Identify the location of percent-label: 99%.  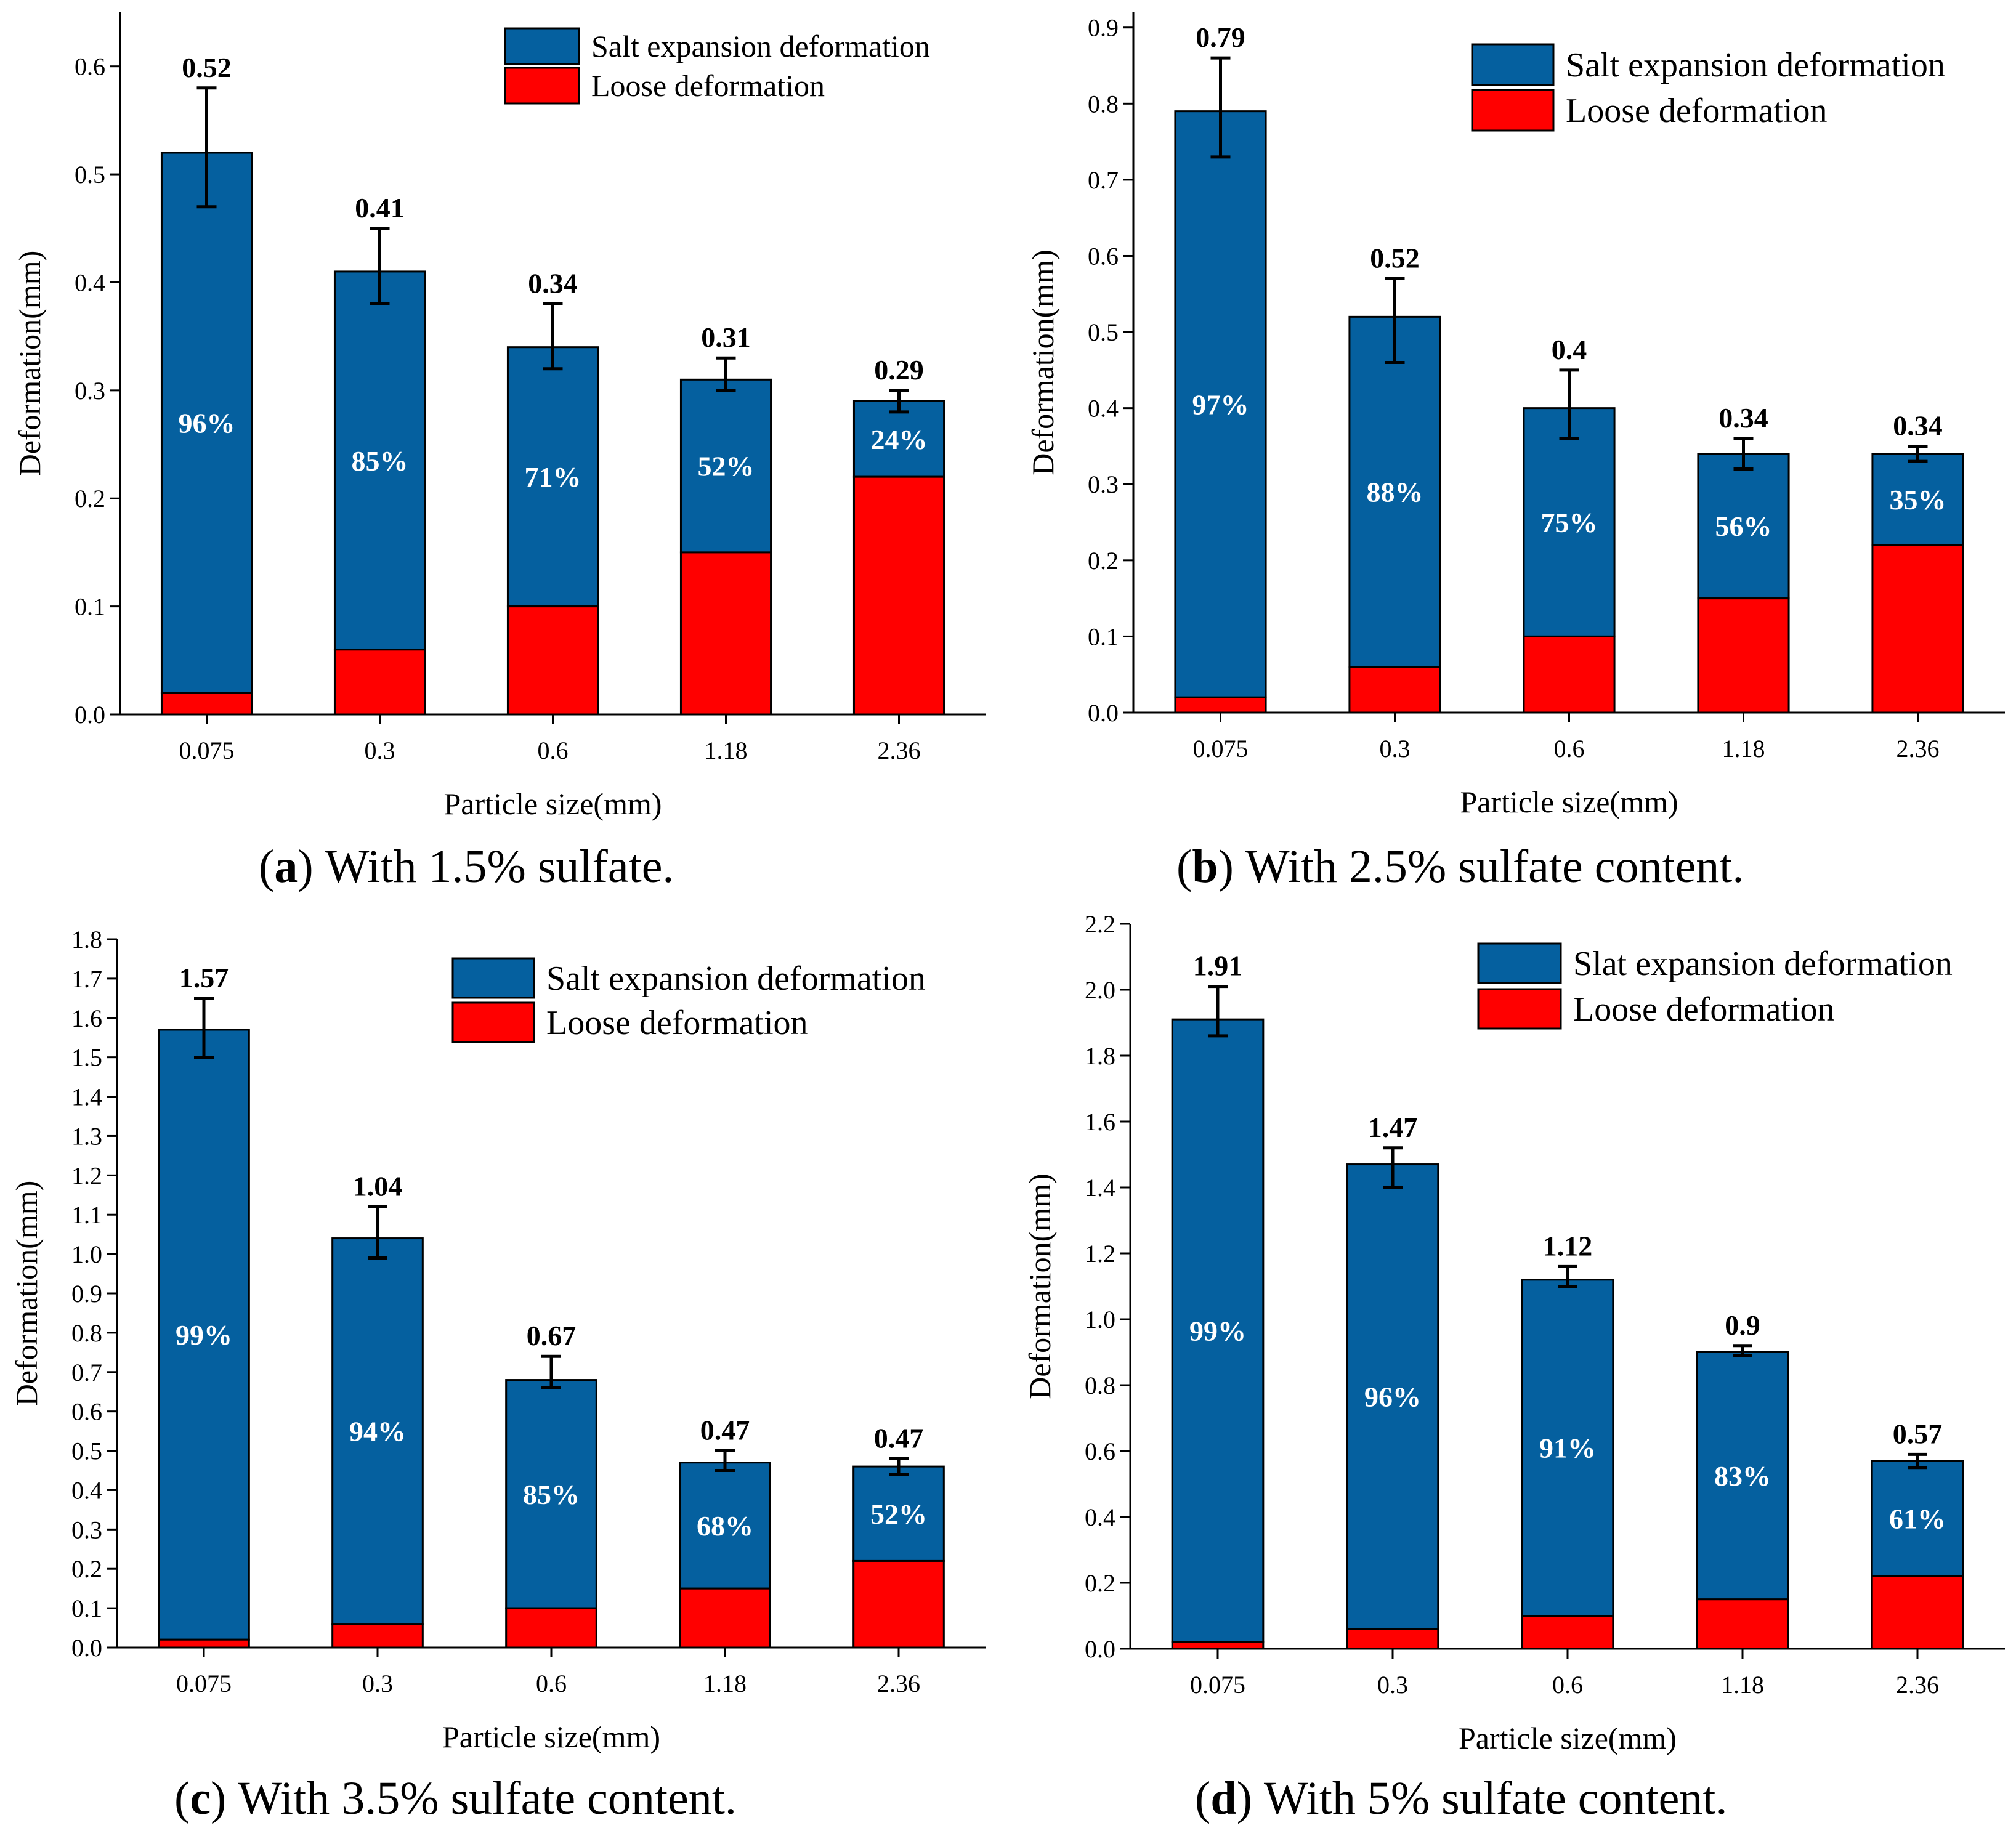
(204, 1335).